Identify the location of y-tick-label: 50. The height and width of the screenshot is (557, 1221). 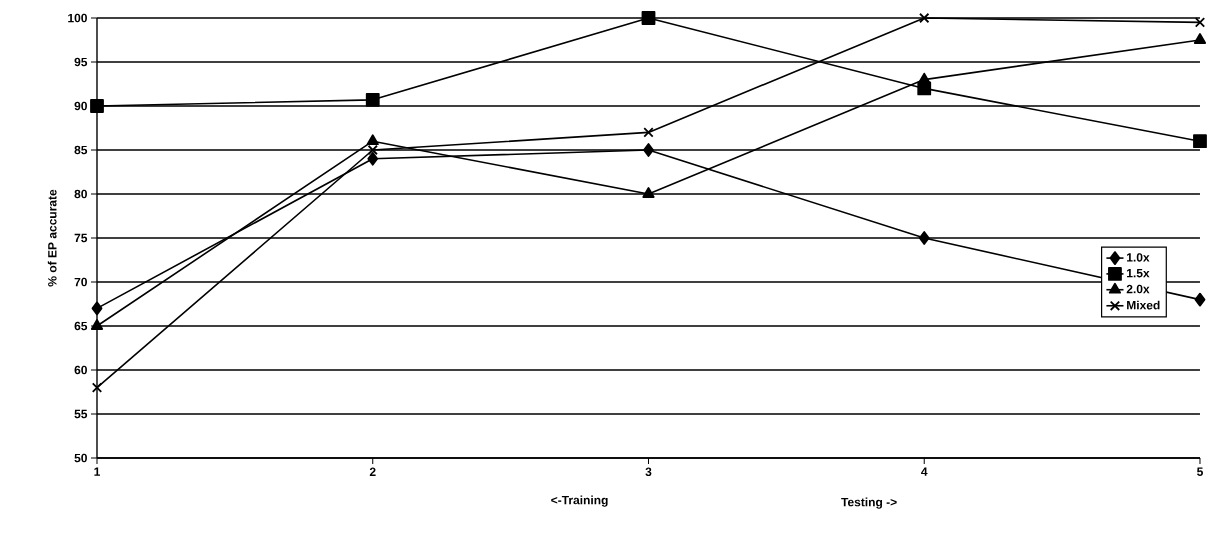
(80, 458).